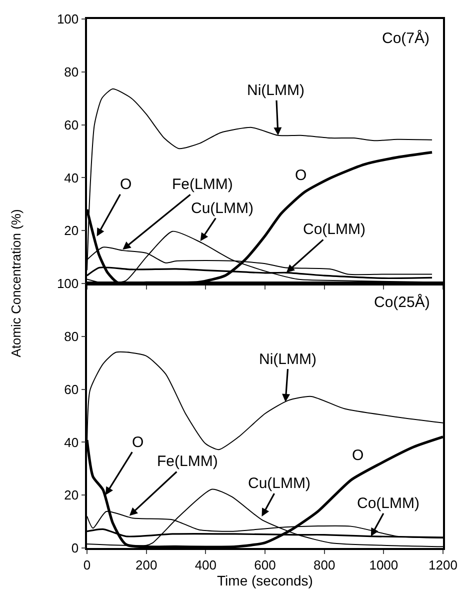  Describe the element at coordinates (383, 564) in the screenshot. I see `x-tick-label: 1000` at that location.